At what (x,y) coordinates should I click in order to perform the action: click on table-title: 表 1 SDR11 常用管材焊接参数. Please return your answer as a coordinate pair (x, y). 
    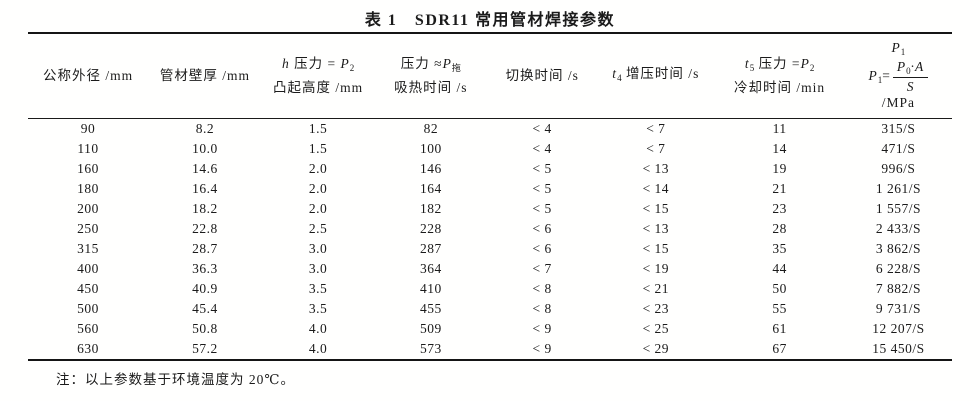
    Looking at the image, I should click on (490, 20).